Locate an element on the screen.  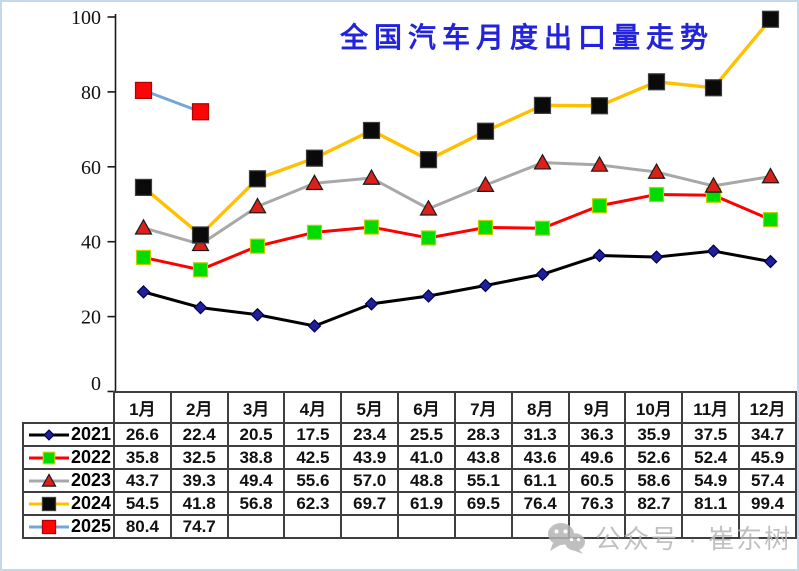
month-header-cell: 5月 is located at coordinates (370, 407).